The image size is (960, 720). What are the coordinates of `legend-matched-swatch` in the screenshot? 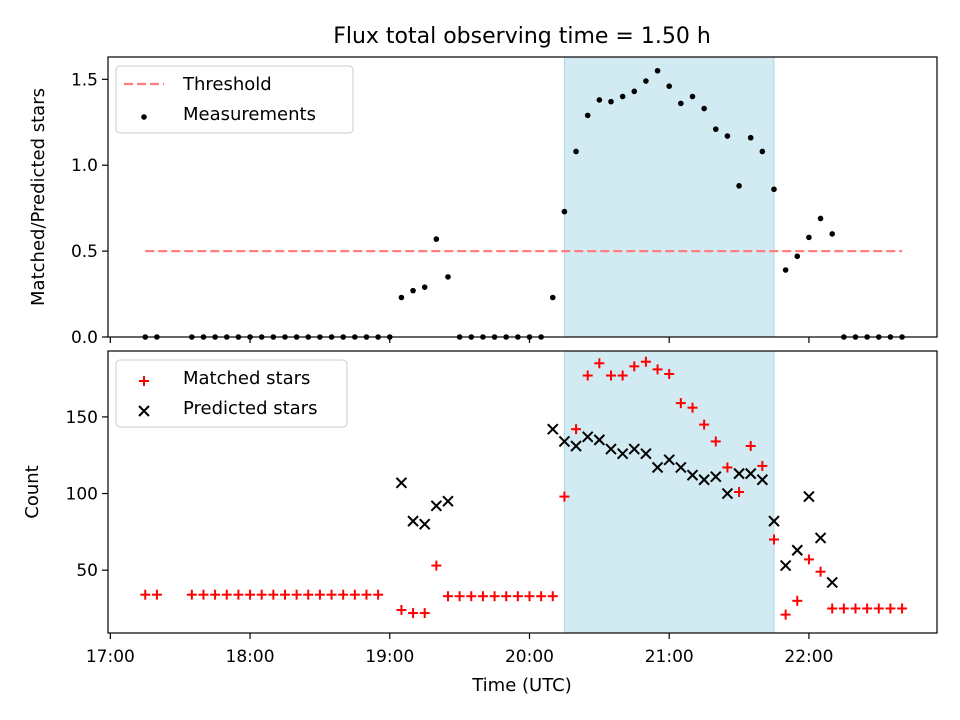 It's located at (144, 381).